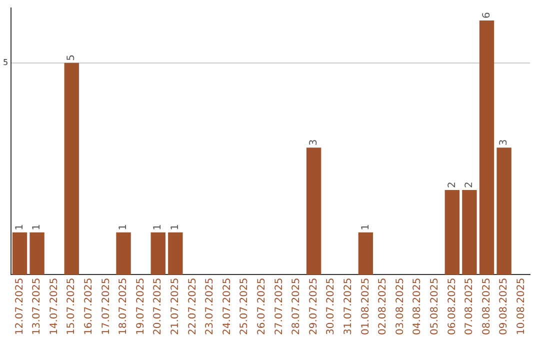  Describe the element at coordinates (210, 307) in the screenshot. I see `x-tick-label: 23.07.2025` at that location.